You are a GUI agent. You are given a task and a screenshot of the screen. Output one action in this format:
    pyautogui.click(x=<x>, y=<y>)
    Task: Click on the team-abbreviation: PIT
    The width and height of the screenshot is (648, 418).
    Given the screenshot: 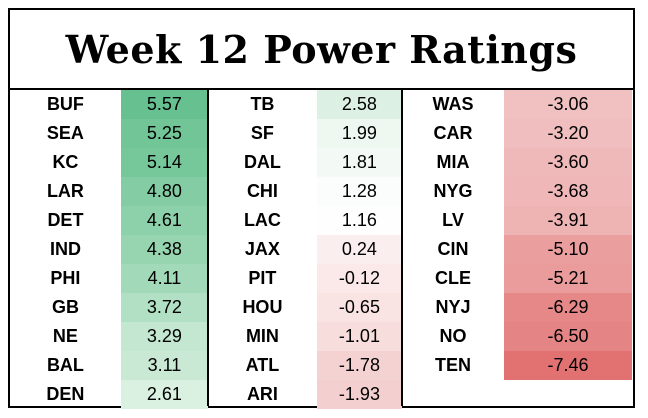 What is the action you would take?
    pyautogui.click(x=262, y=278)
    